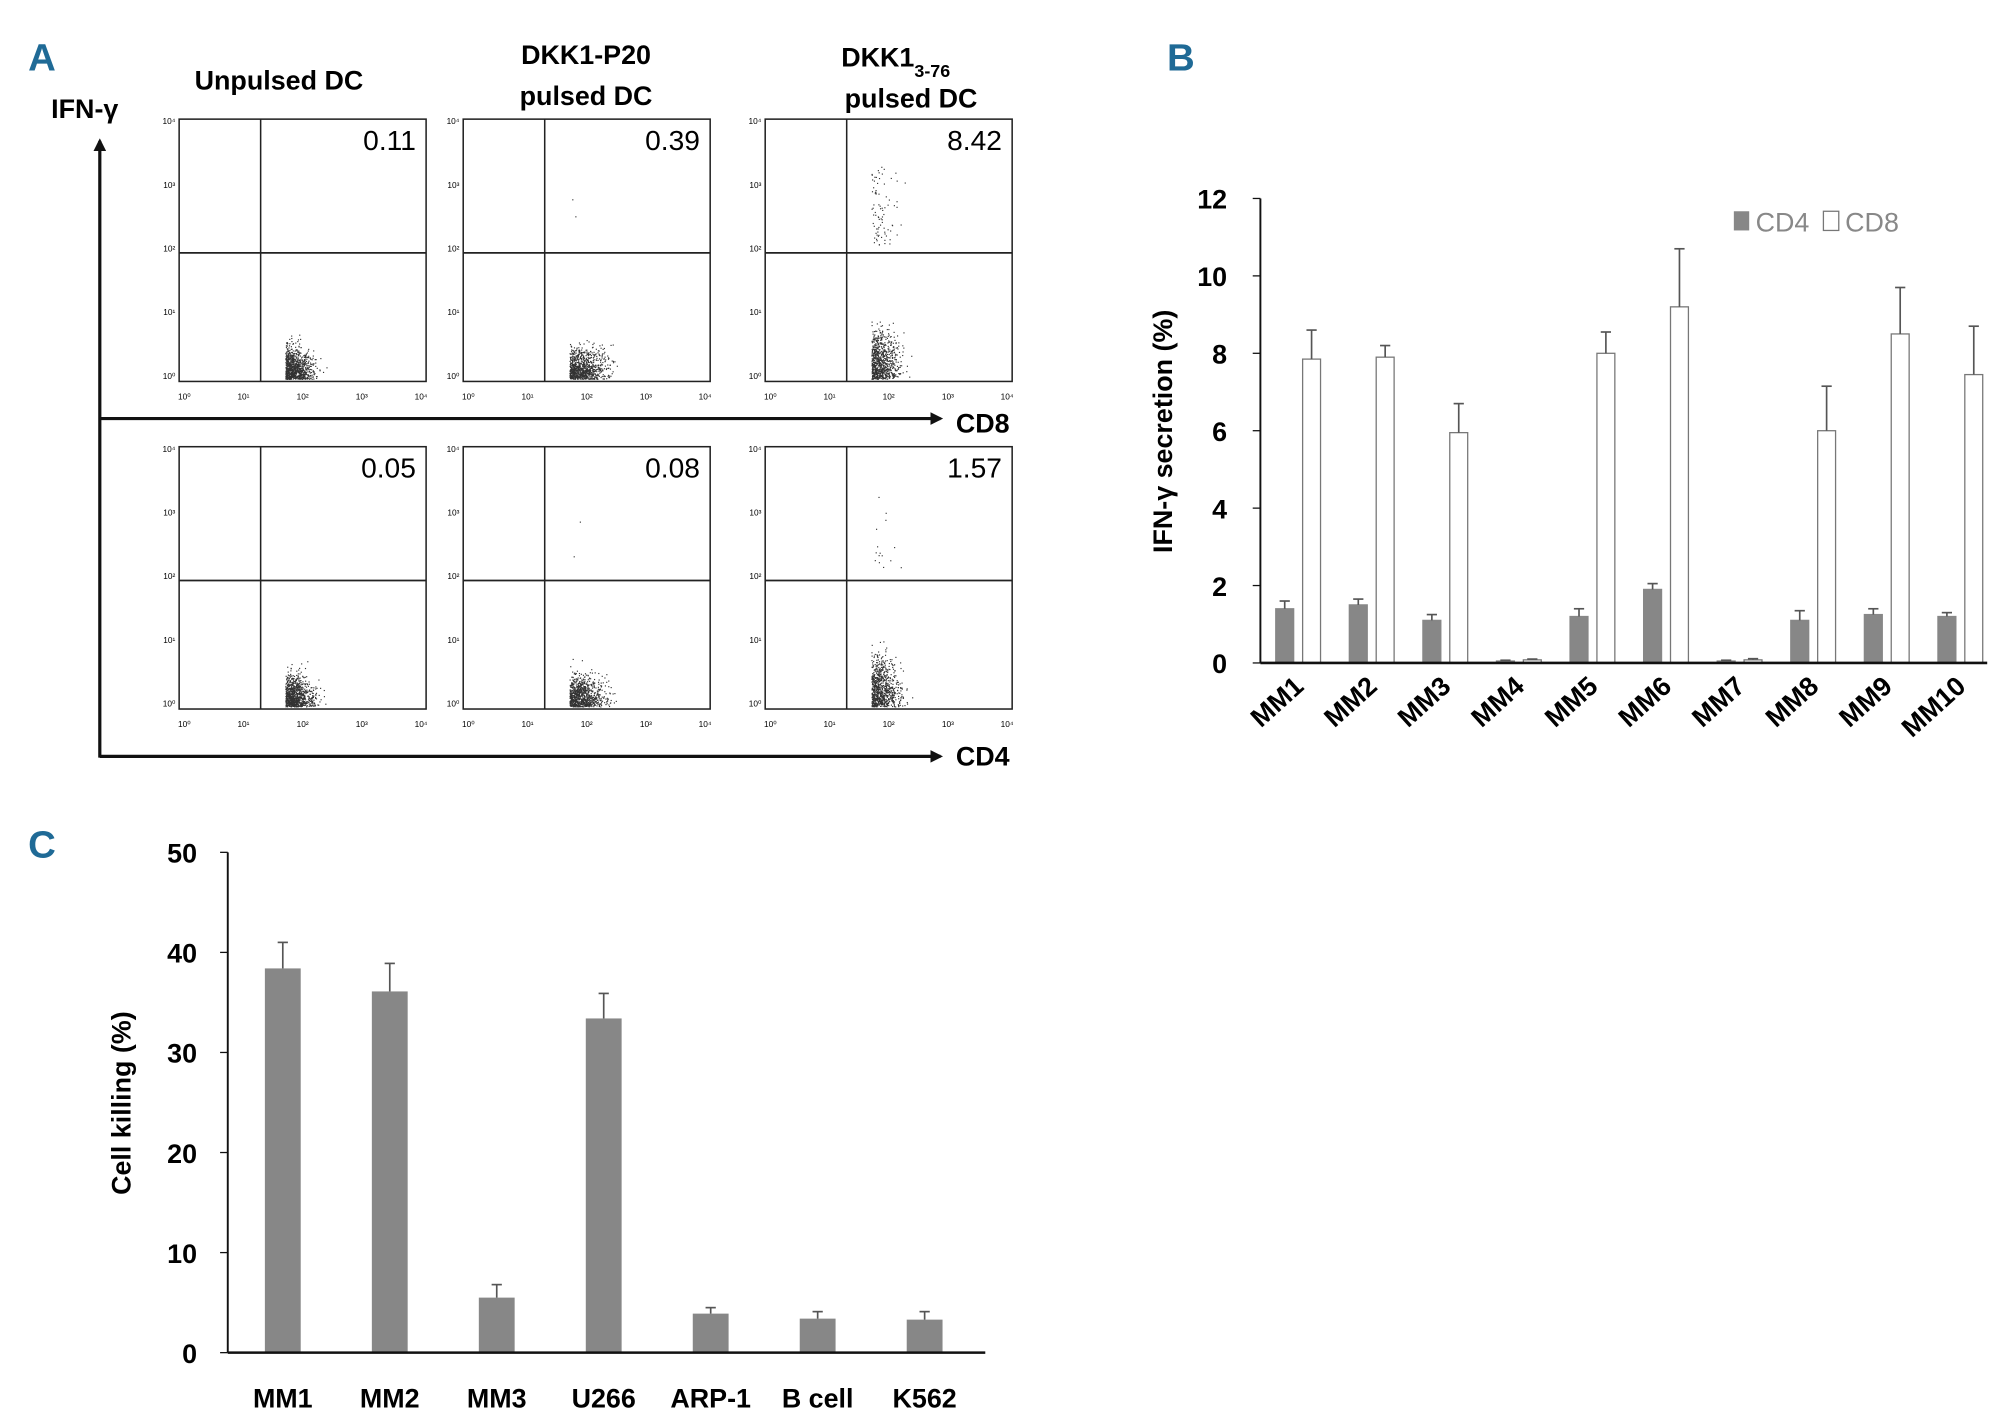 This screenshot has height=1427, width=2000. I want to click on y-tick-label: 10¹, so click(755, 640).